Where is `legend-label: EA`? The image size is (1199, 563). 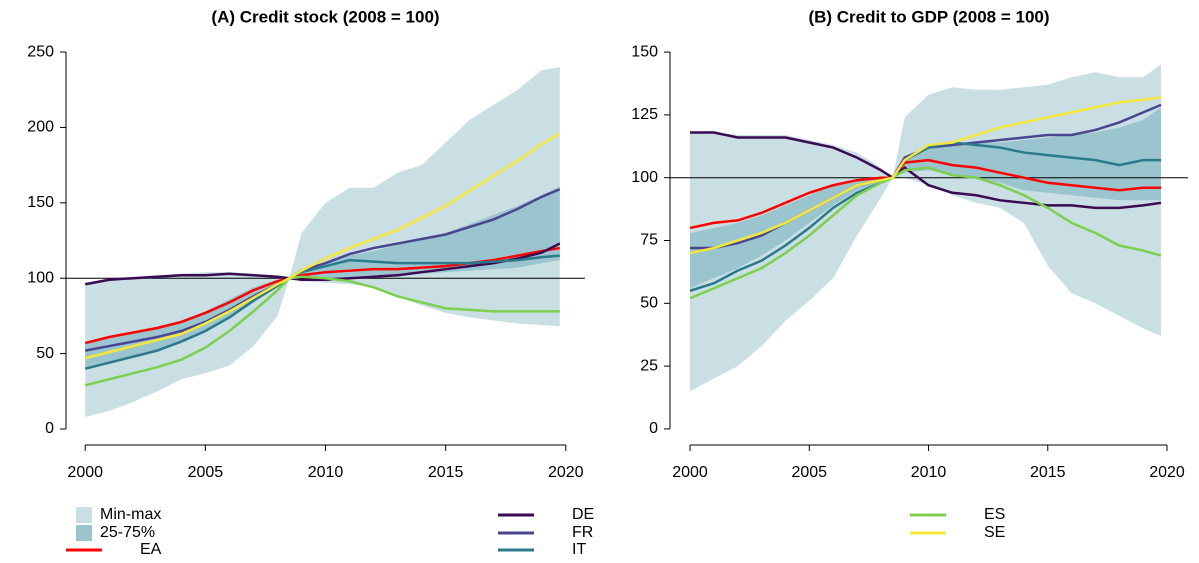
legend-label: EA is located at coordinates (151, 549).